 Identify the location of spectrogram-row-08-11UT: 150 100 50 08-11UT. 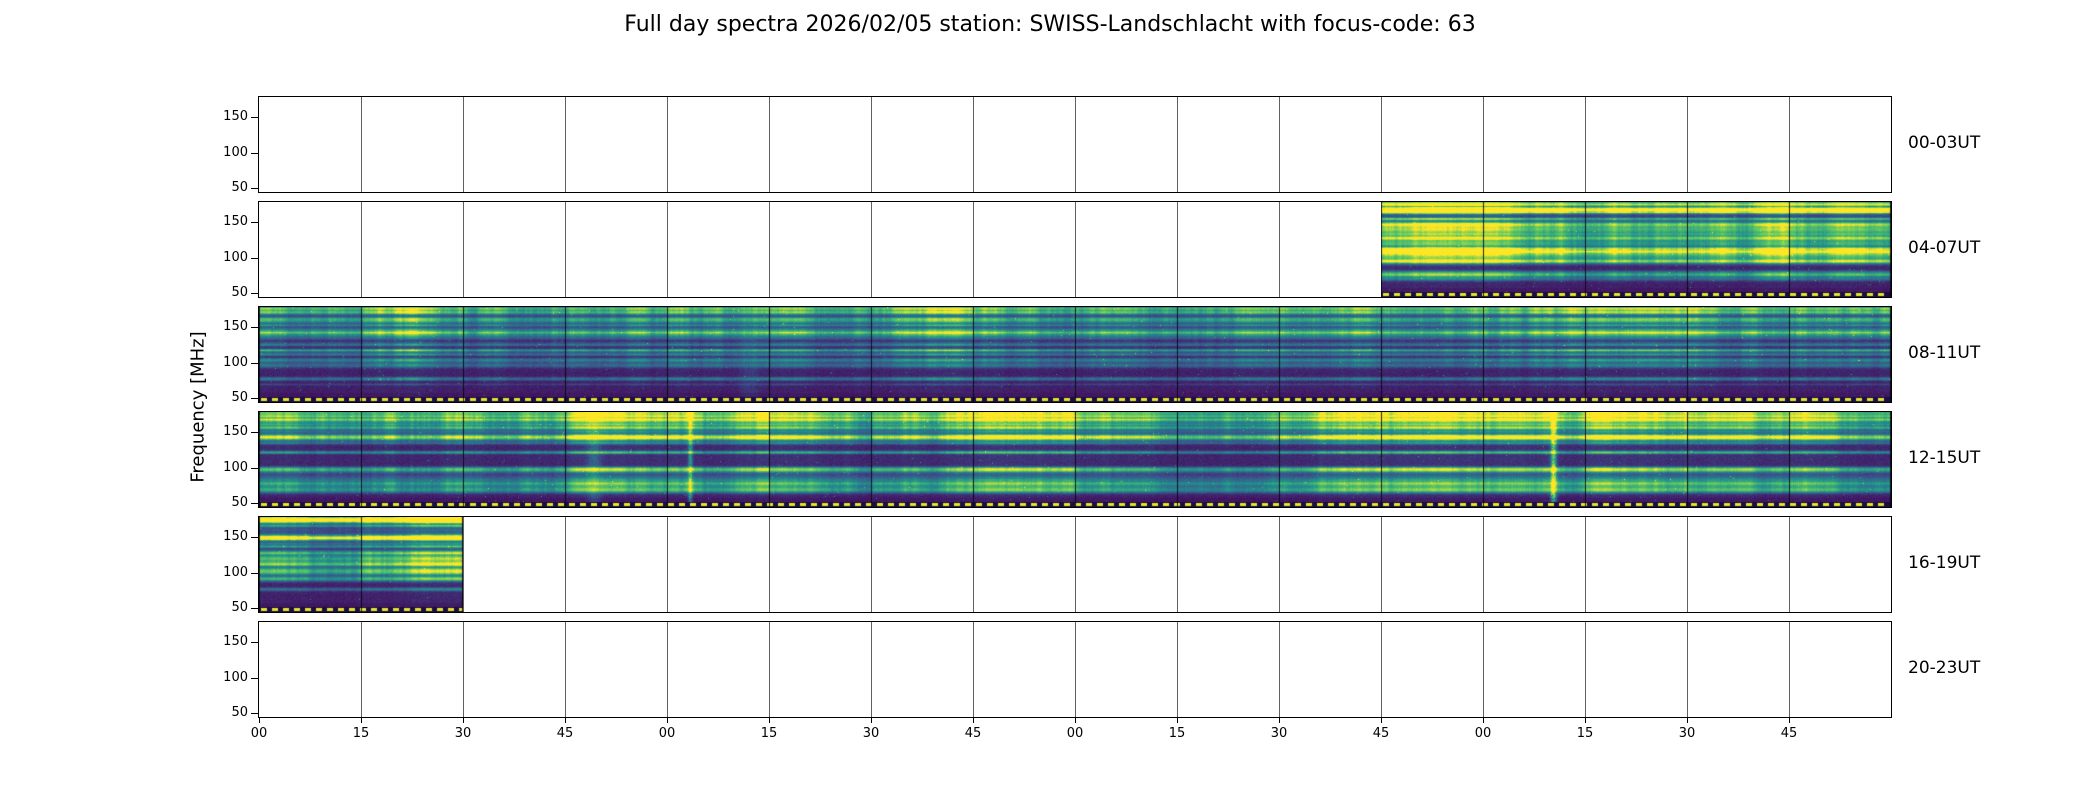
(1101, 355).